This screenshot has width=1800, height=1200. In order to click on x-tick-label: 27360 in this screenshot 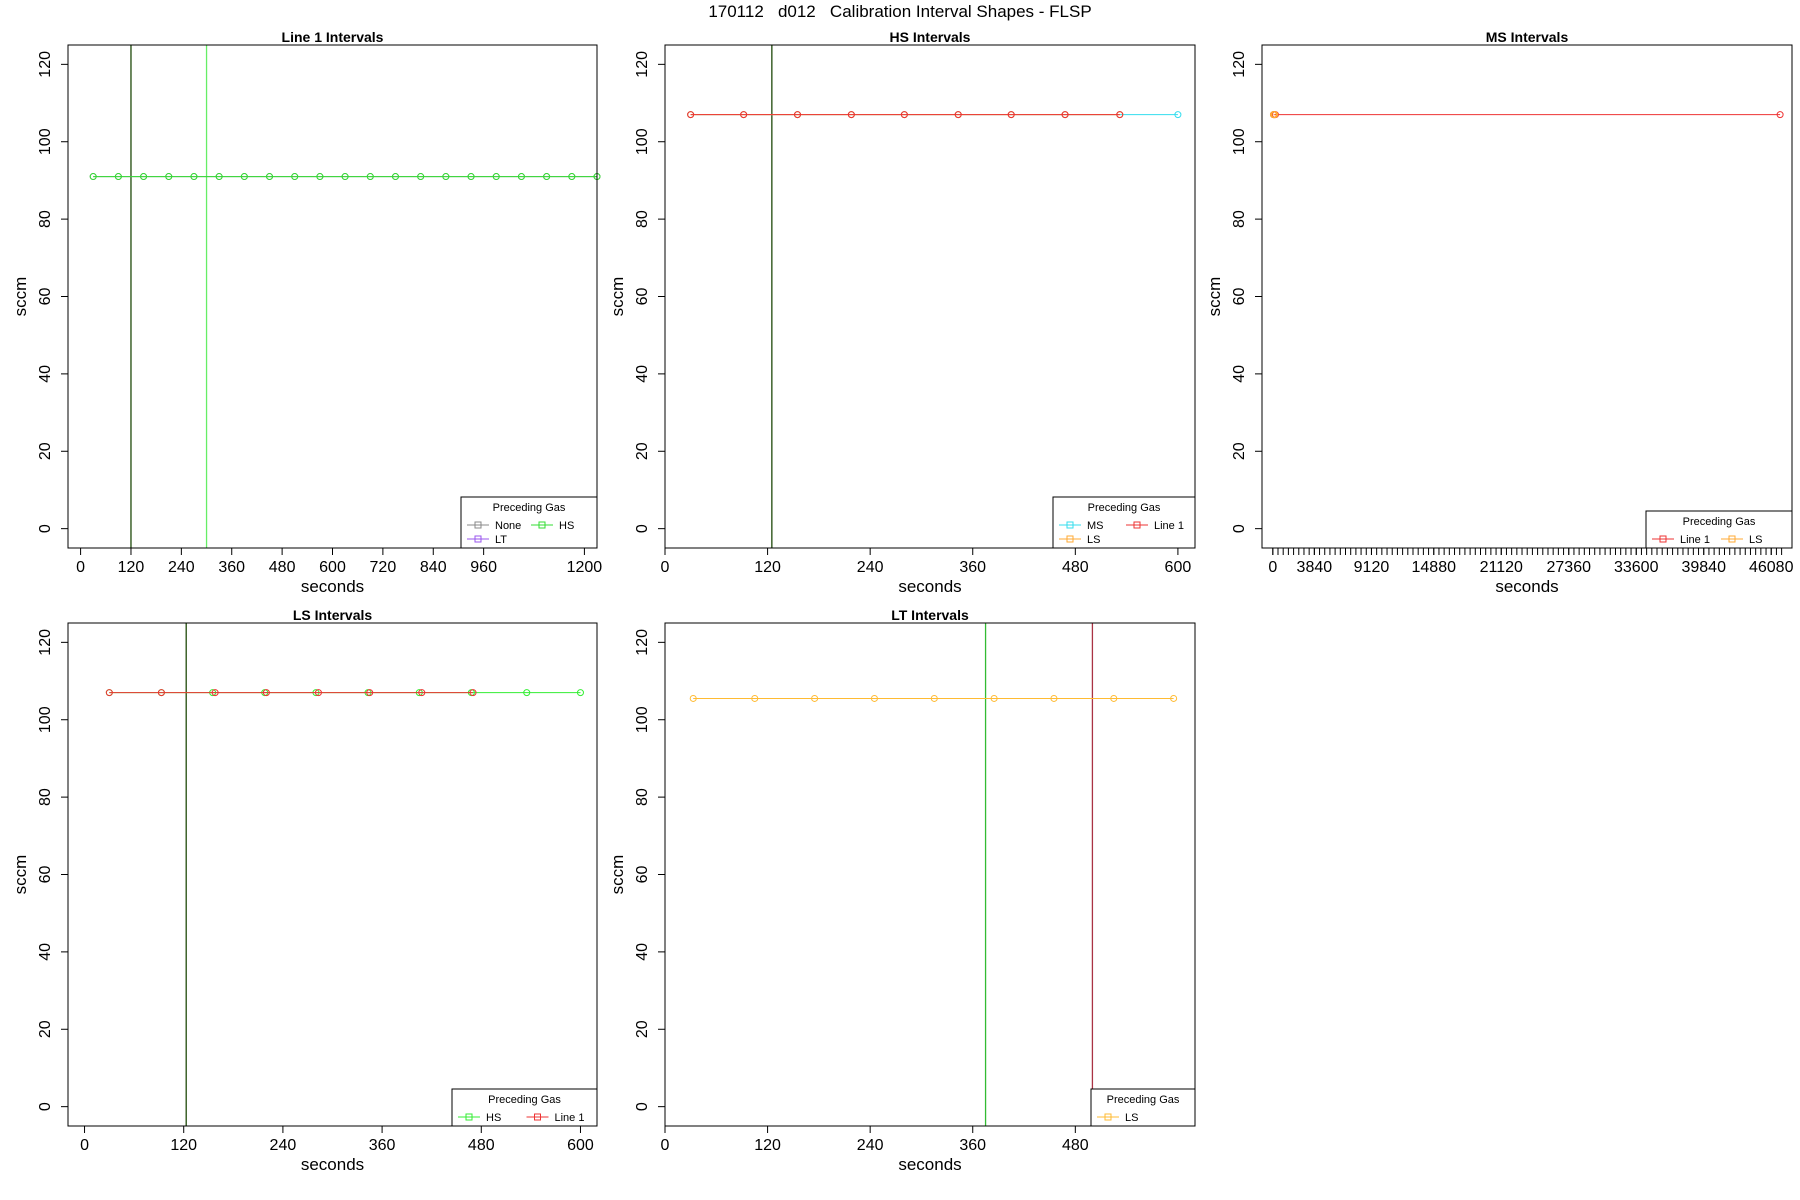, I will do `click(1569, 567)`.